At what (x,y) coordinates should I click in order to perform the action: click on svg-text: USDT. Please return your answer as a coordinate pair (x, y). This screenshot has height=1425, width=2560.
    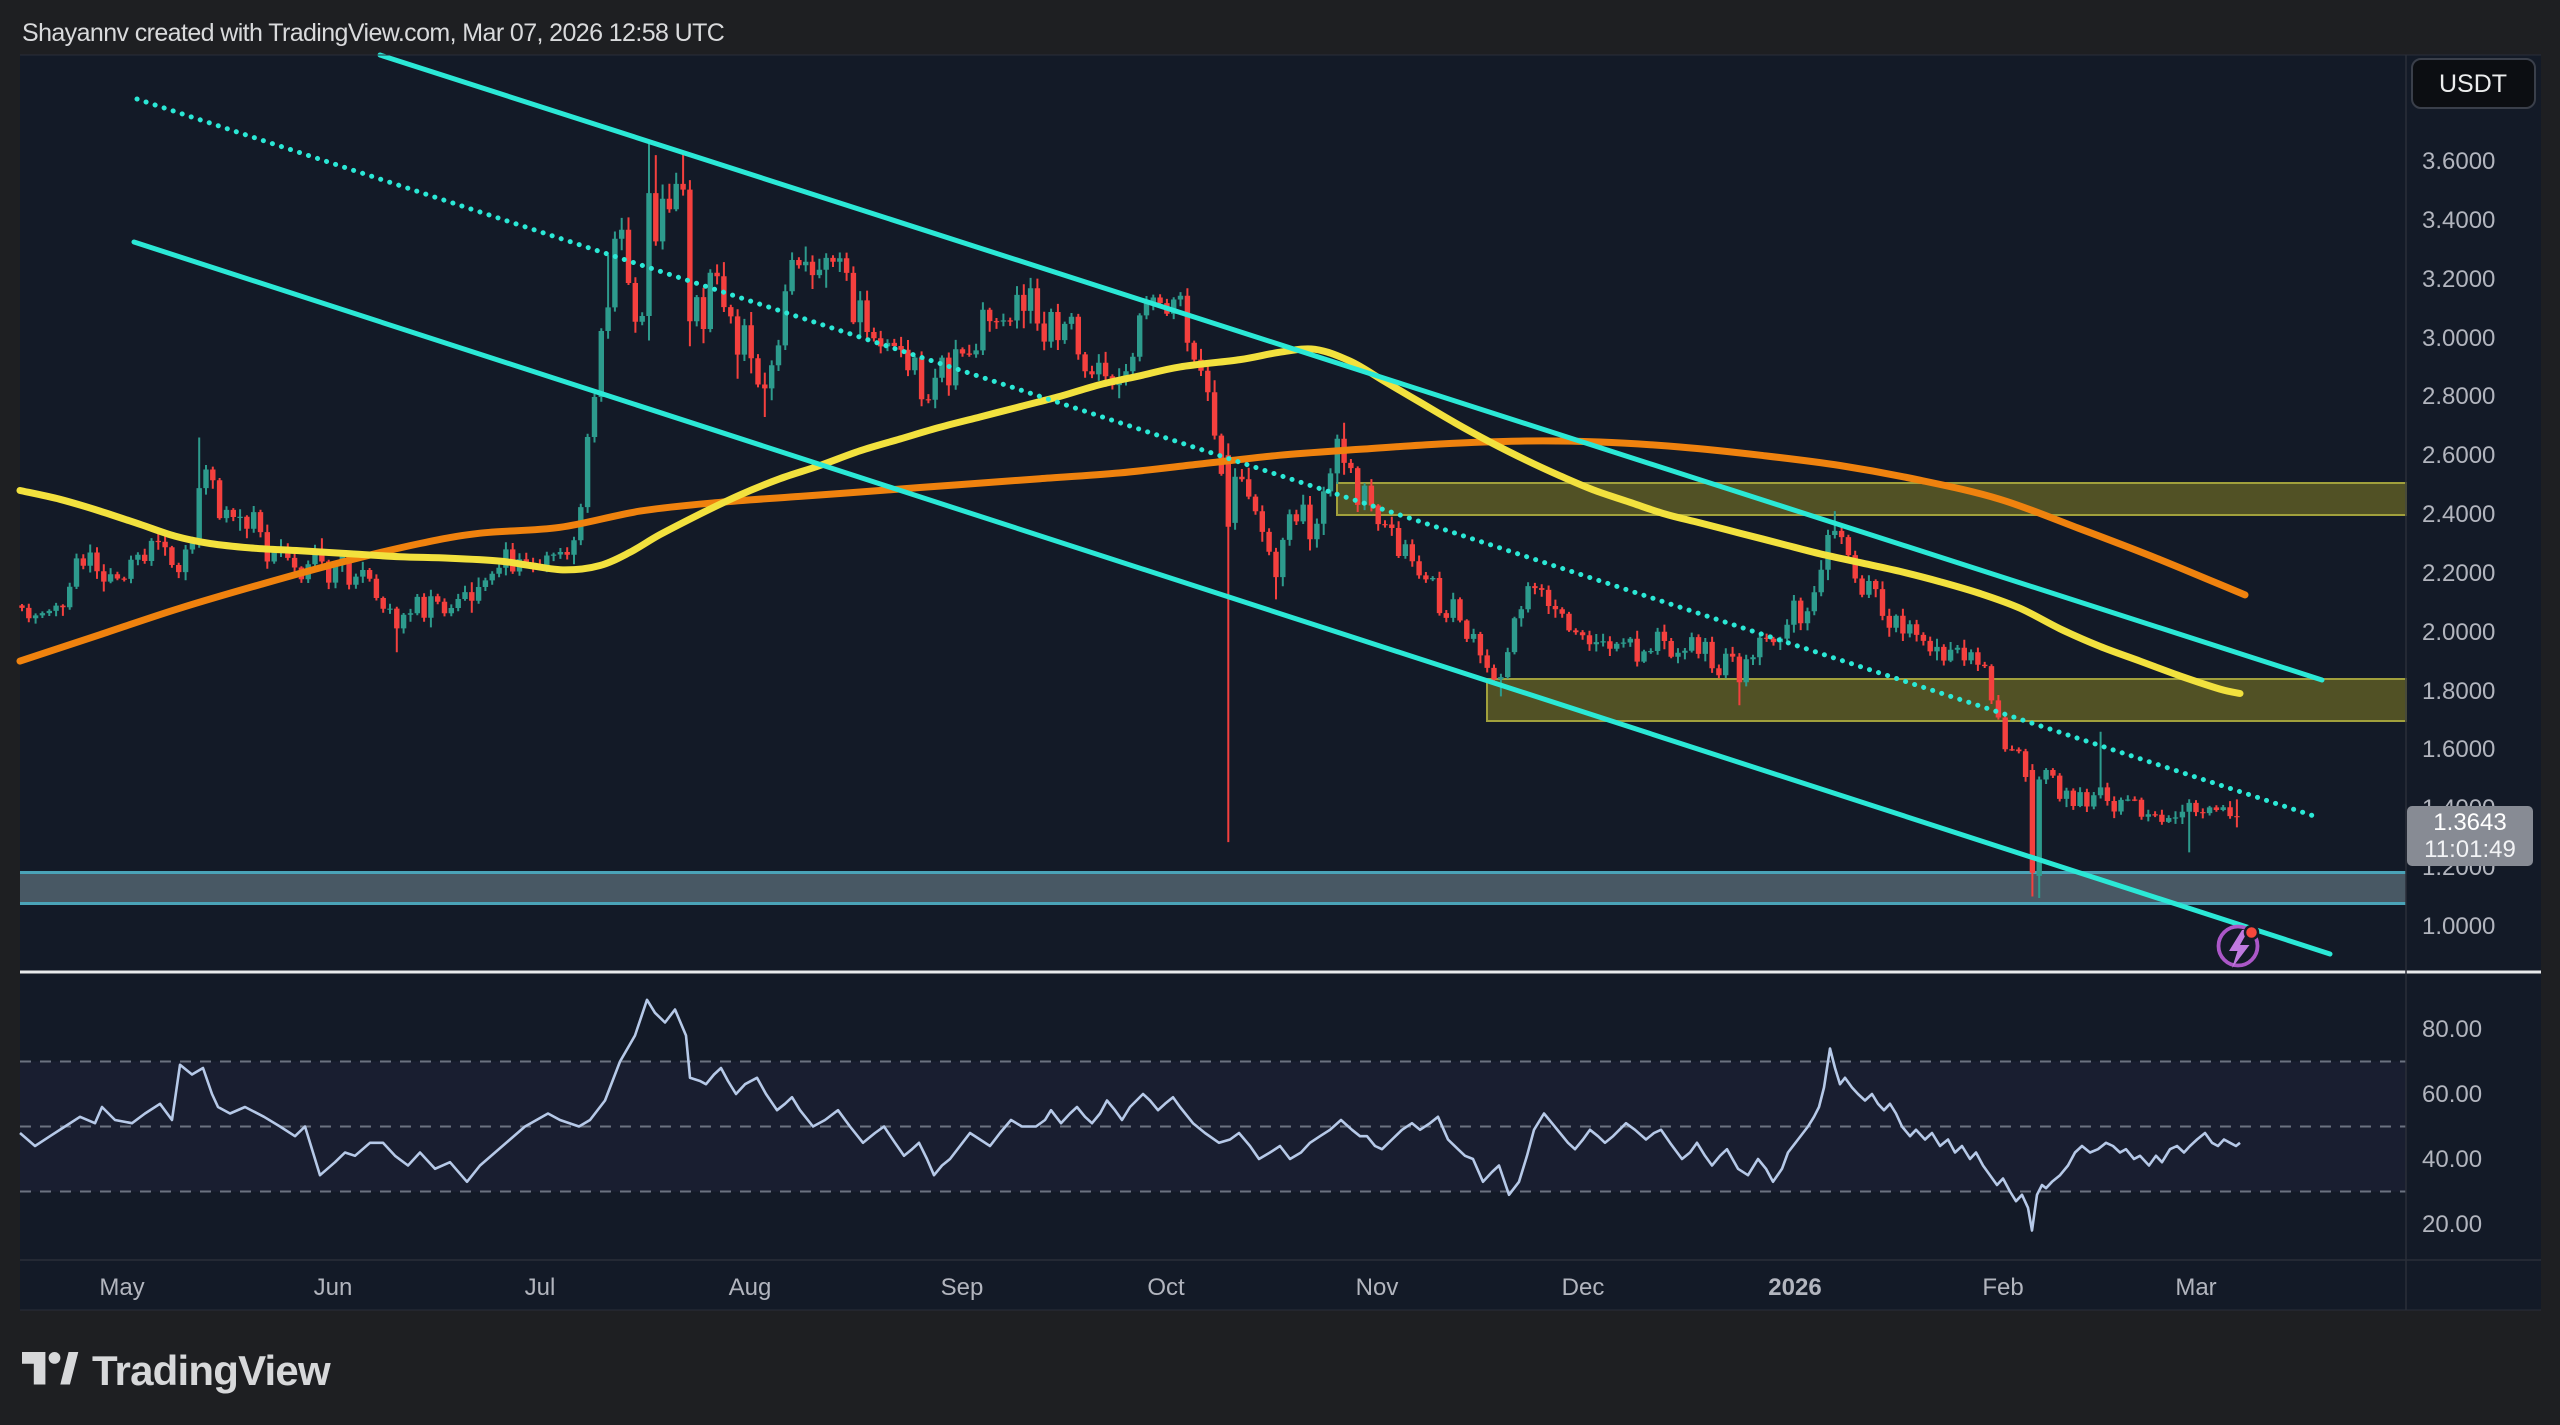
    Looking at the image, I should click on (2473, 84).